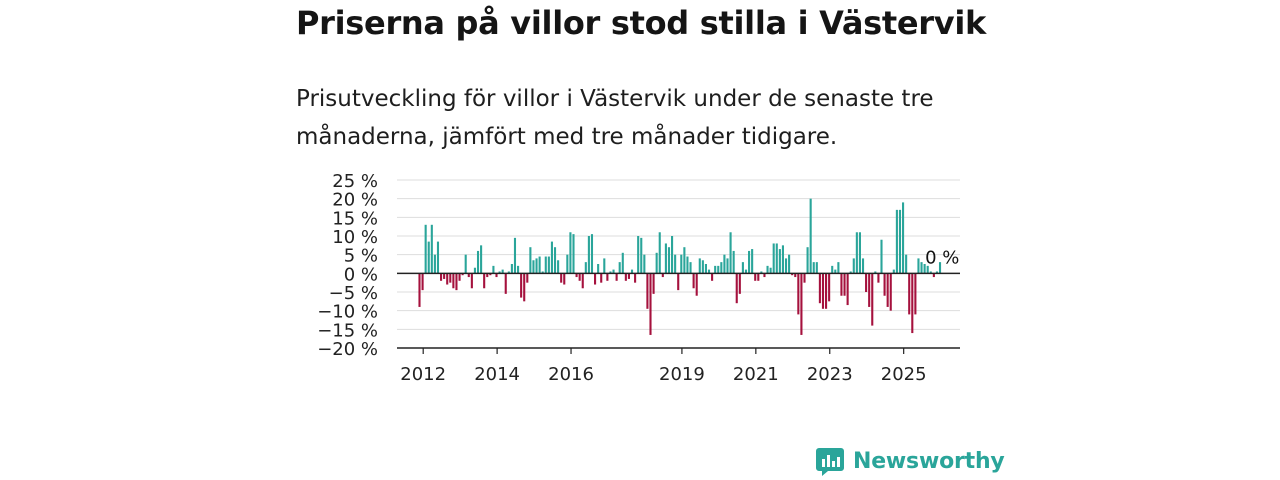 This screenshot has width=1280, height=480. What do you see at coordinates (910, 461) in the screenshot?
I see `brand-logo: Newsworthy` at bounding box center [910, 461].